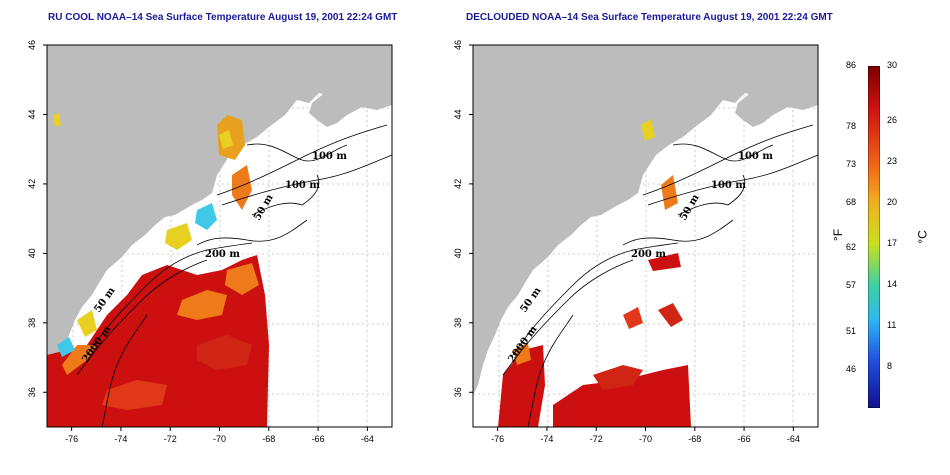 This screenshot has width=950, height=475. What do you see at coordinates (851, 163) in the screenshot?
I see `fahrenheit-tick-label: 73` at bounding box center [851, 163].